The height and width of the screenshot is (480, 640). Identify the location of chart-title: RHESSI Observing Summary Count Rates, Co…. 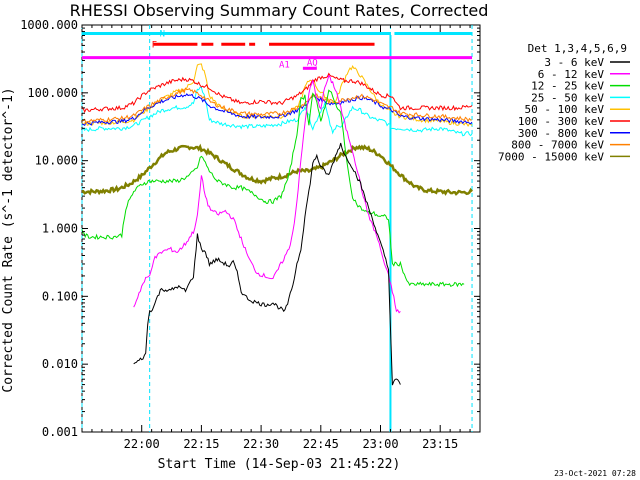
(279, 10).